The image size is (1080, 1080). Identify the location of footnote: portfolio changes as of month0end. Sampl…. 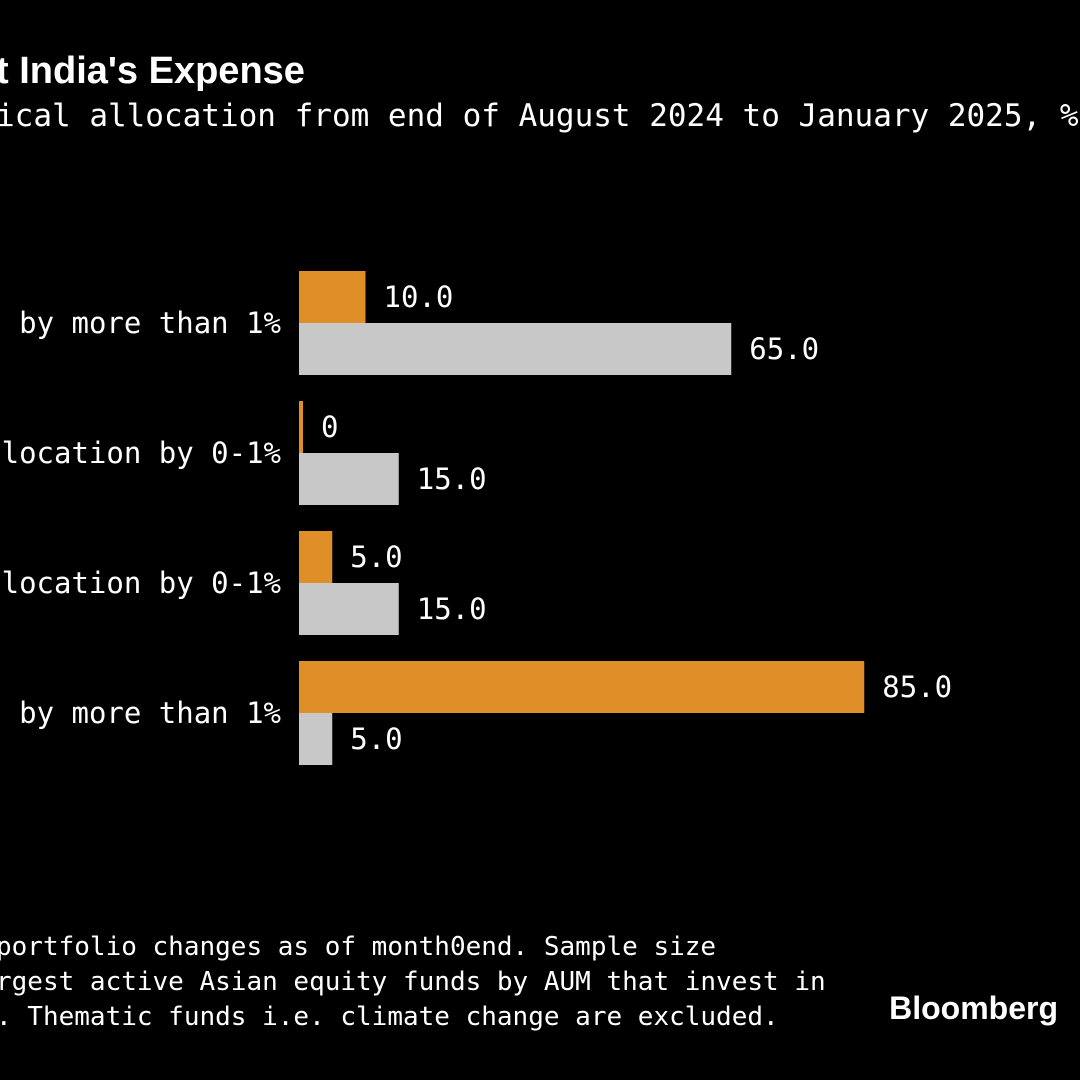
(413, 982).